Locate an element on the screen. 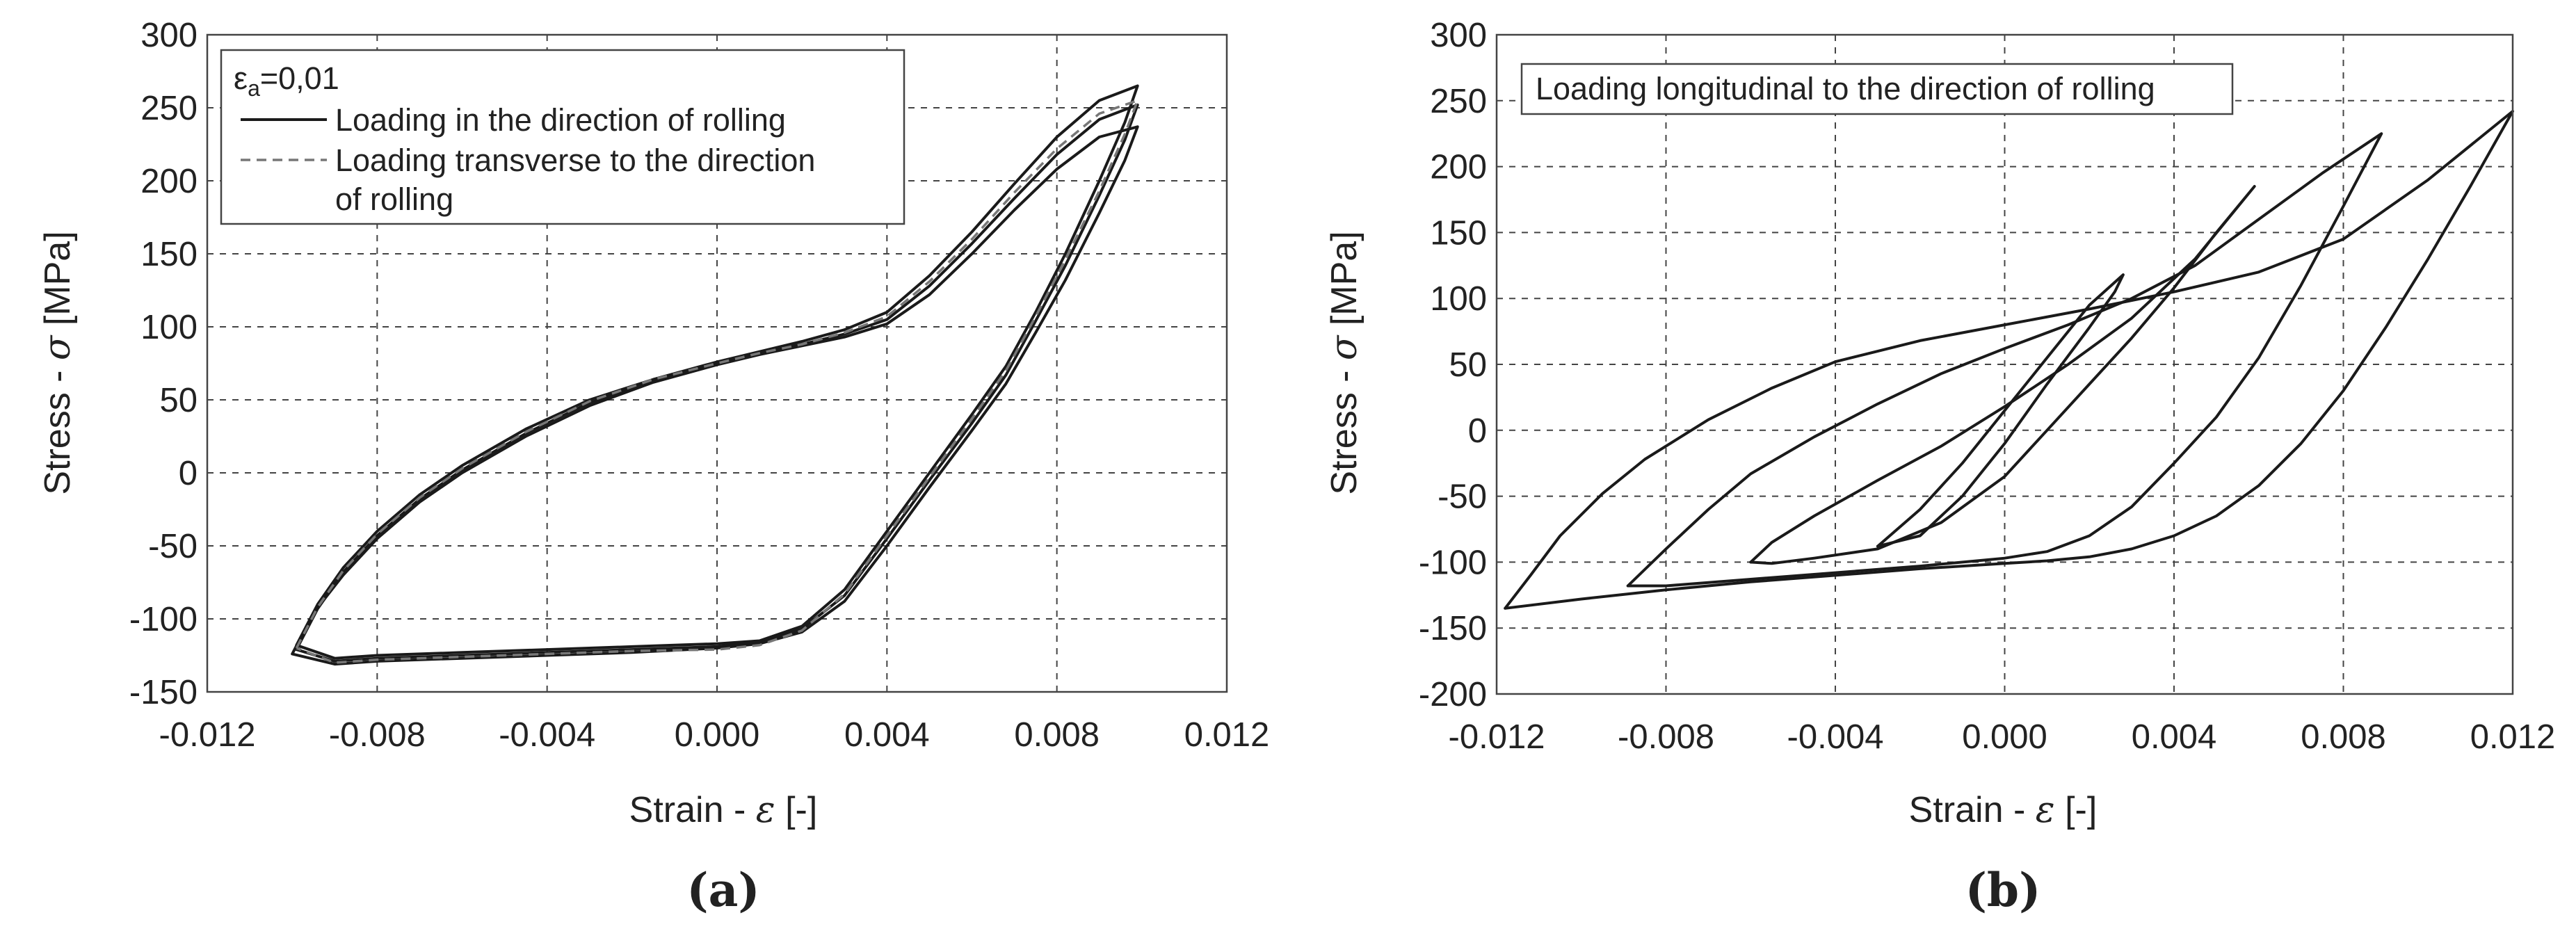  panel-a-legend-entry-2-line-1: Loading transverse to the direction is located at coordinates (575, 160).